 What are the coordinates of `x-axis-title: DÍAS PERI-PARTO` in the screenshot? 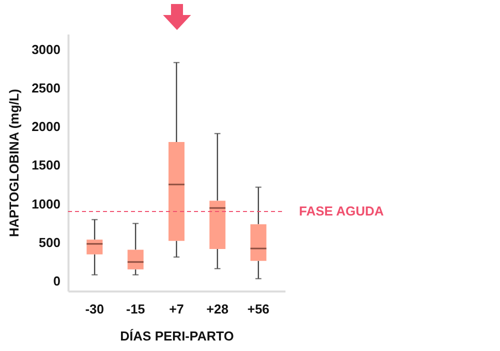 It's located at (177, 336).